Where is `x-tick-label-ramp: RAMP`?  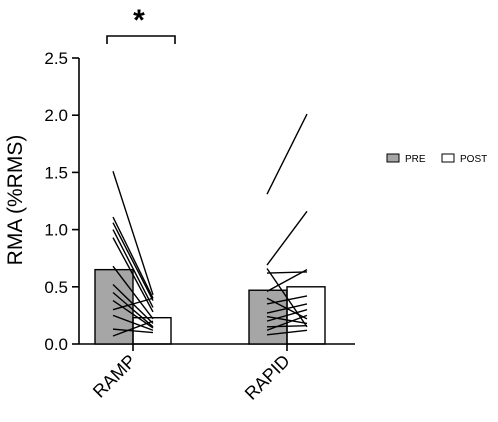
x-tick-label-ramp: RAMP is located at coordinates (114, 376).